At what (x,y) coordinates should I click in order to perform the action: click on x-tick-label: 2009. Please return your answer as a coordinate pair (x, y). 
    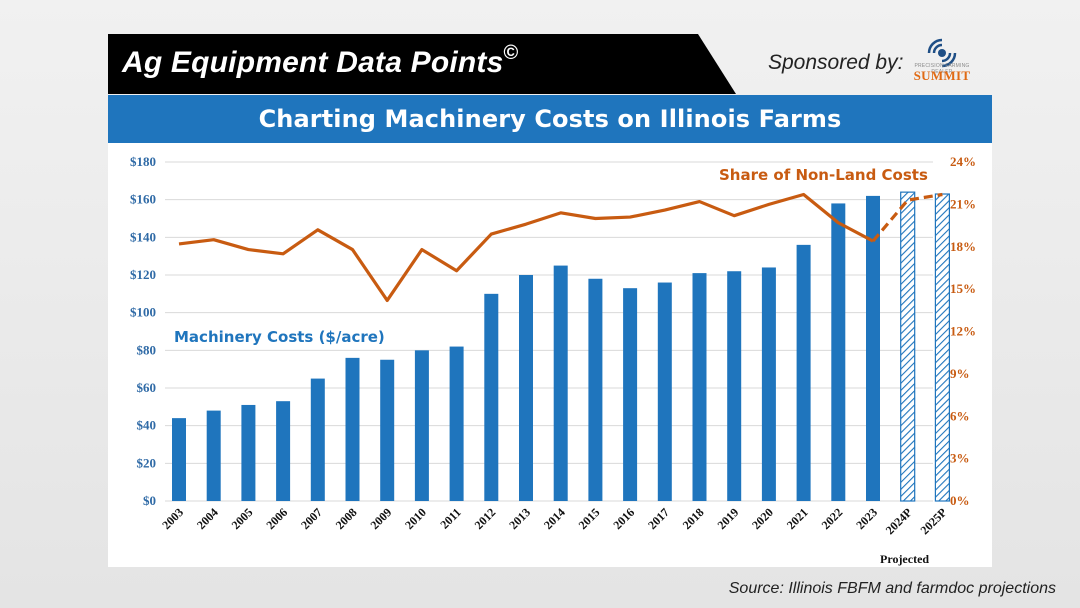
    Looking at the image, I should click on (380, 518).